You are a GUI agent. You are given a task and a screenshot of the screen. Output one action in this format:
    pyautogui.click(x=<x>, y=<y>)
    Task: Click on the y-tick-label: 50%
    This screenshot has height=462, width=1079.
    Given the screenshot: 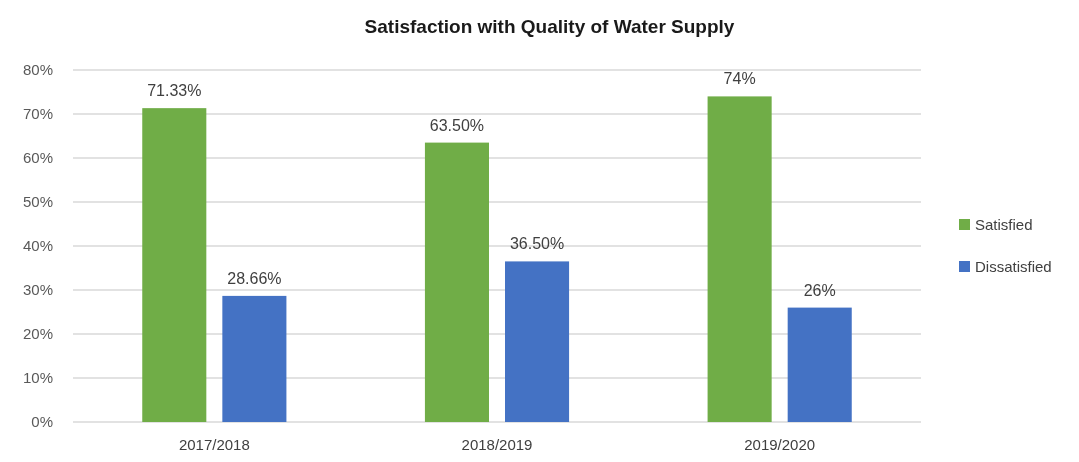 What is the action you would take?
    pyautogui.click(x=37, y=202)
    